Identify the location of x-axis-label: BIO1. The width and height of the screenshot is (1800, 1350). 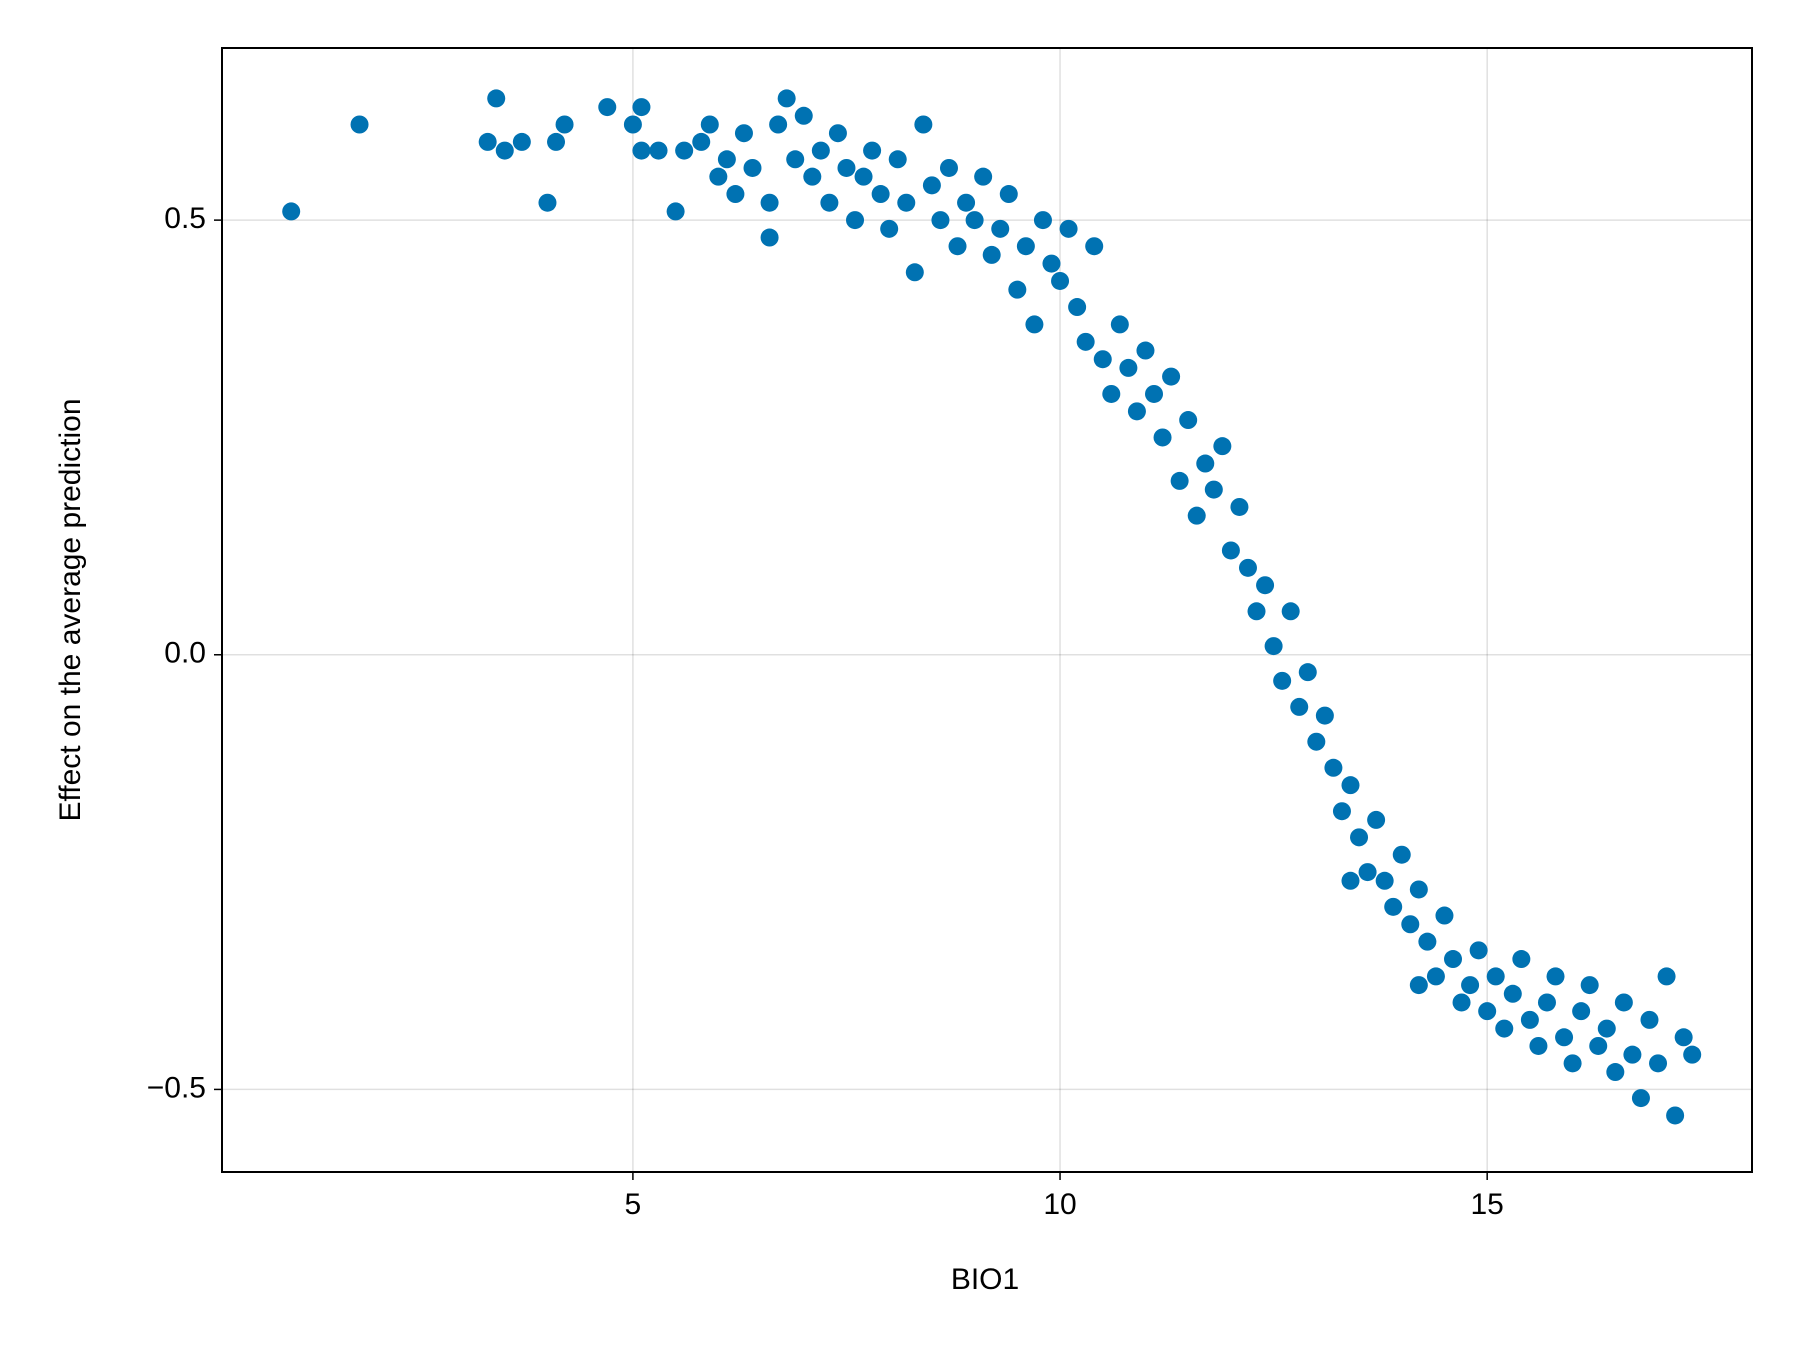
(985, 1279).